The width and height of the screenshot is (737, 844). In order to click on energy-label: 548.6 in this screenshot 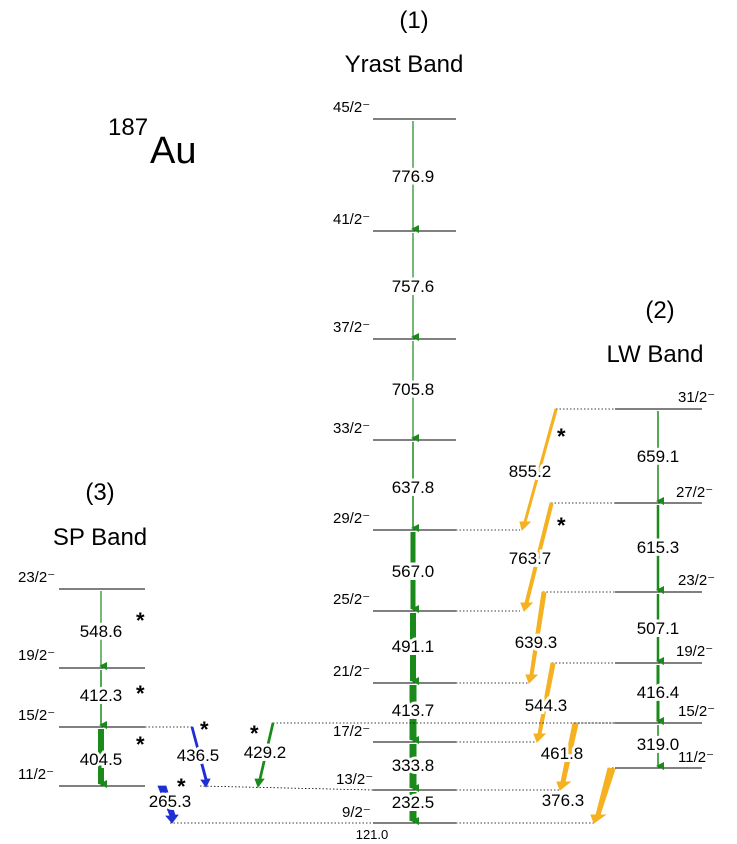, I will do `click(101, 631)`.